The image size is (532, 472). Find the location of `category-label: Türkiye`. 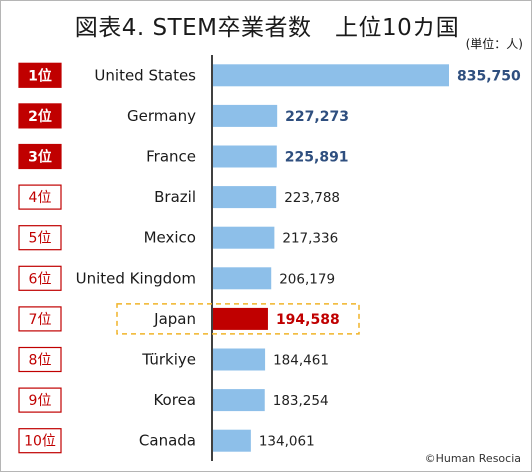

category-label: Türkiye is located at coordinates (168, 360).